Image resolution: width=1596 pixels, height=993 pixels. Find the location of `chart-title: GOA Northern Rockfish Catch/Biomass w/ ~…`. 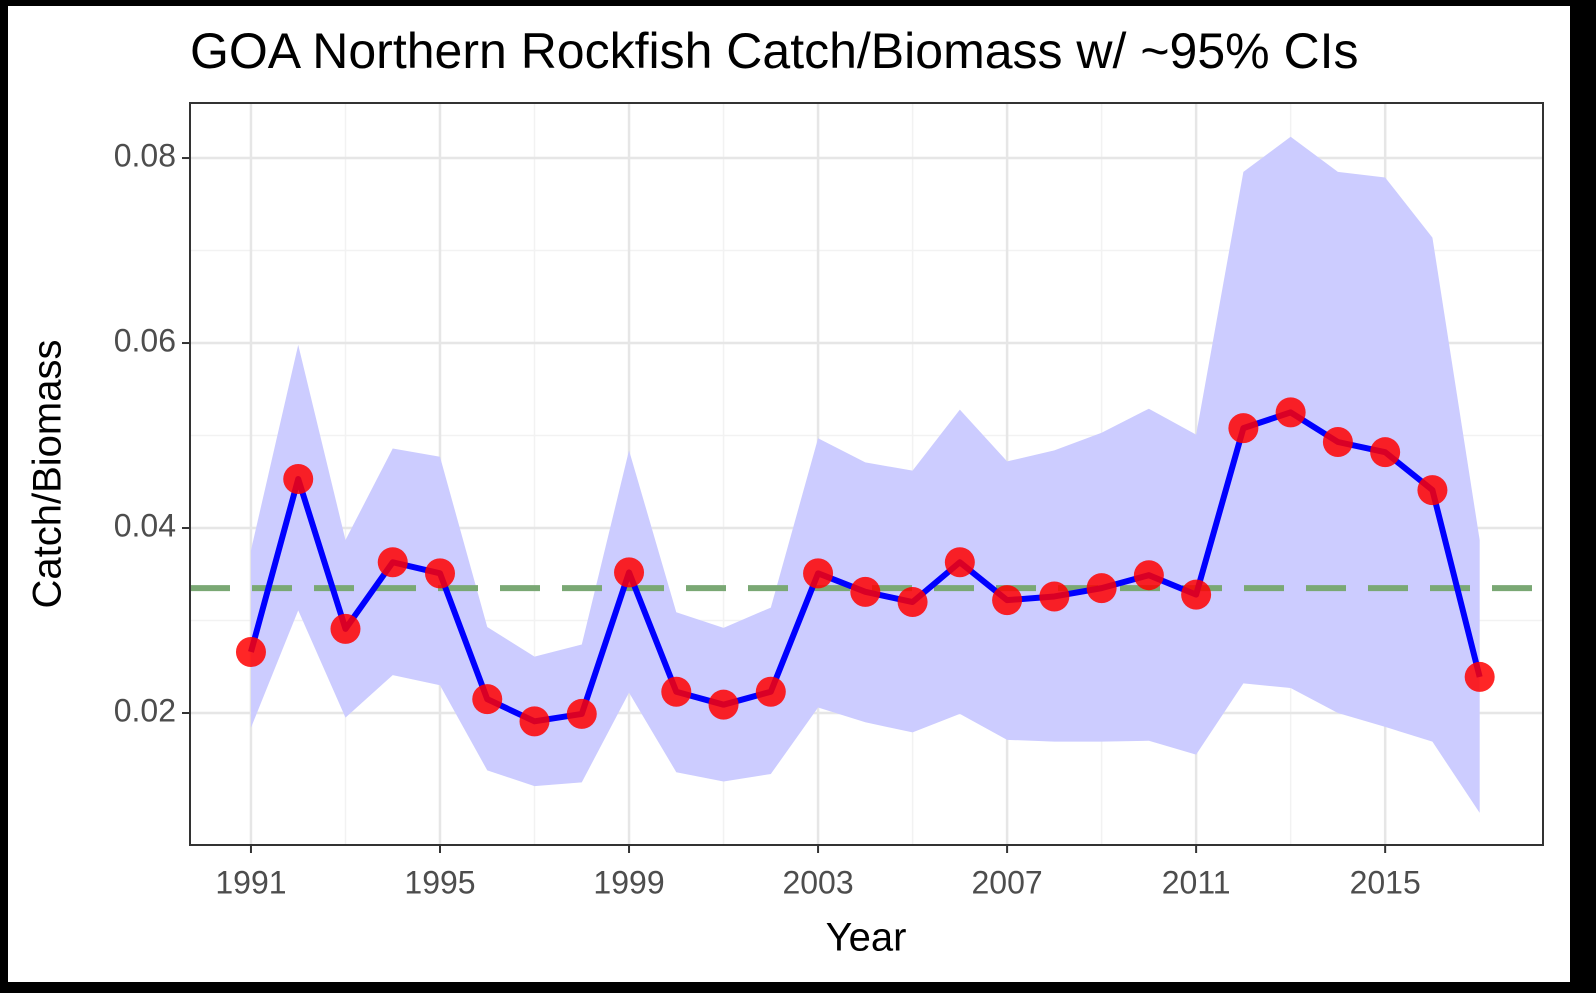

chart-title: GOA Northern Rockfish Catch/Biomass w/ ~… is located at coordinates (774, 51).